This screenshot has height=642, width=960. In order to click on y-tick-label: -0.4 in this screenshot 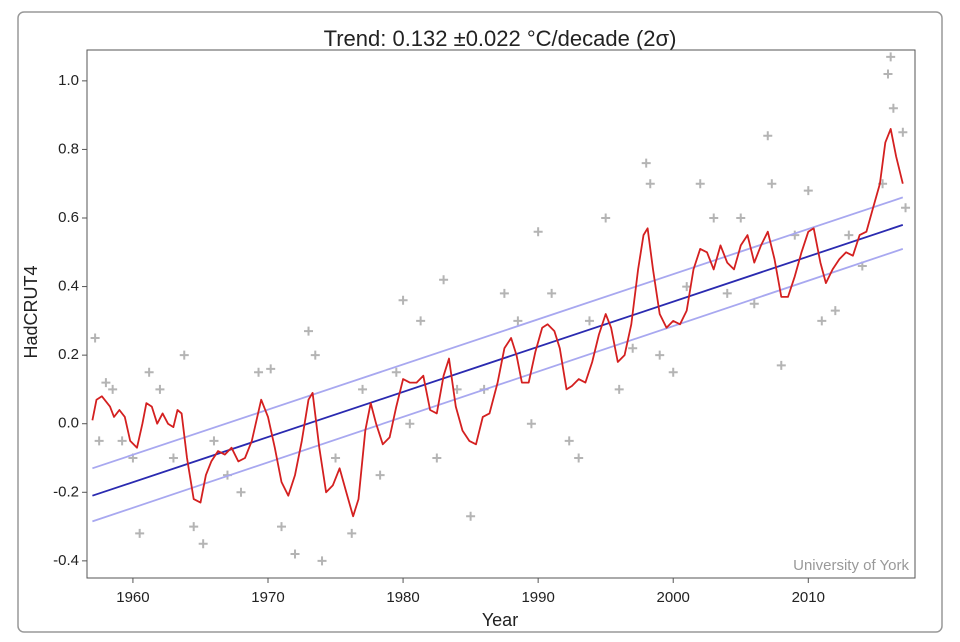, I will do `click(66, 560)`.